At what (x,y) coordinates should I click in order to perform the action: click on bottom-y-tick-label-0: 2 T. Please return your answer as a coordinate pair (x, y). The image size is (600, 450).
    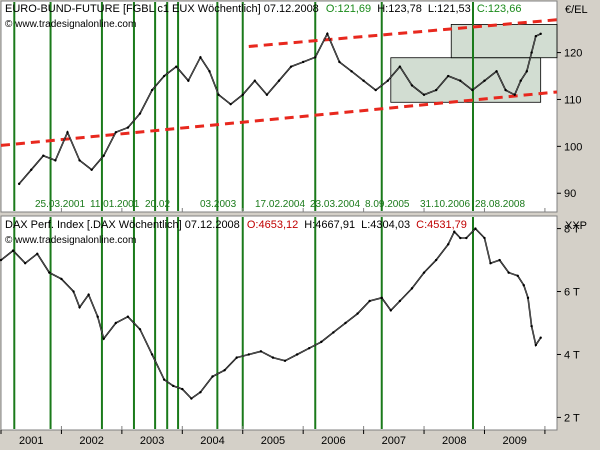
    Looking at the image, I should click on (572, 418).